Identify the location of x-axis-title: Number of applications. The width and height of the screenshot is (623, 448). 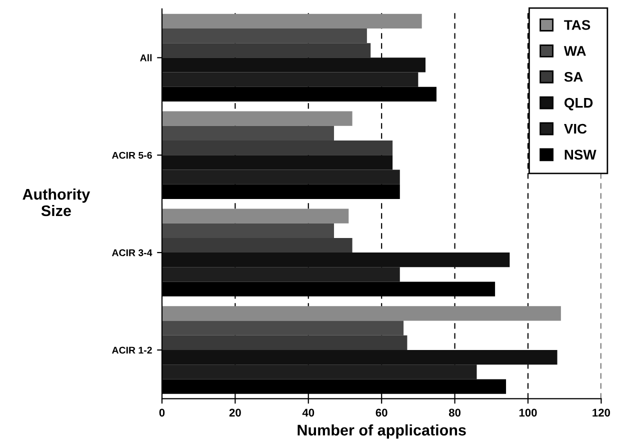
(382, 431).